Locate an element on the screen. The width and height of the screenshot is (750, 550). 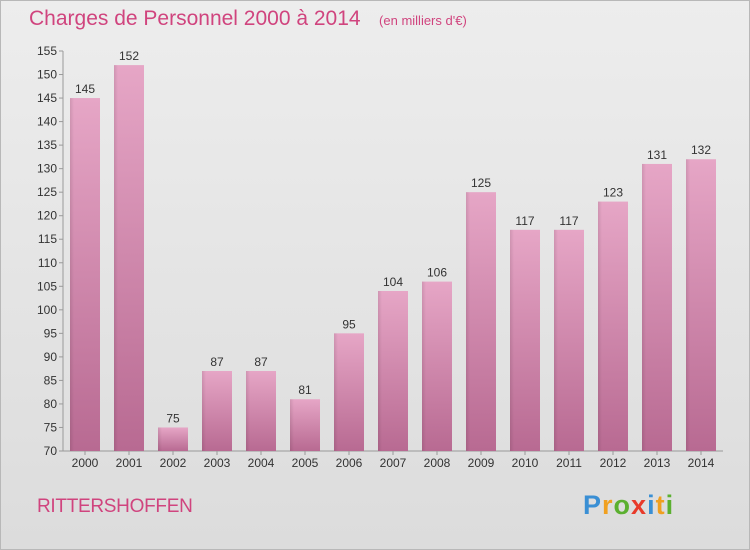
x-tick-label: 2005 is located at coordinates (305, 463).